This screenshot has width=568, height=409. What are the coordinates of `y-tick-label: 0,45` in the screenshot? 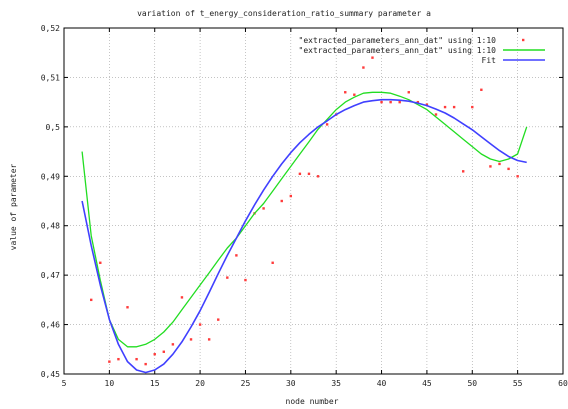 It's located at (50, 374).